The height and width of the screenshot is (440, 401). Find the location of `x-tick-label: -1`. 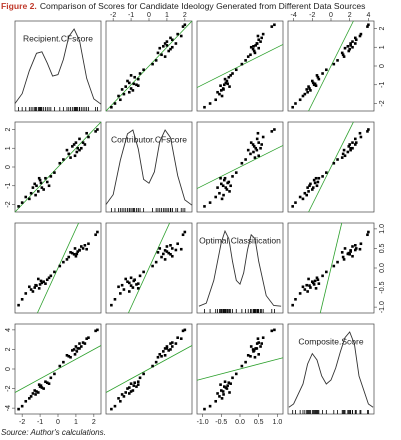

x-tick-label: -1 is located at coordinates (131, 15).